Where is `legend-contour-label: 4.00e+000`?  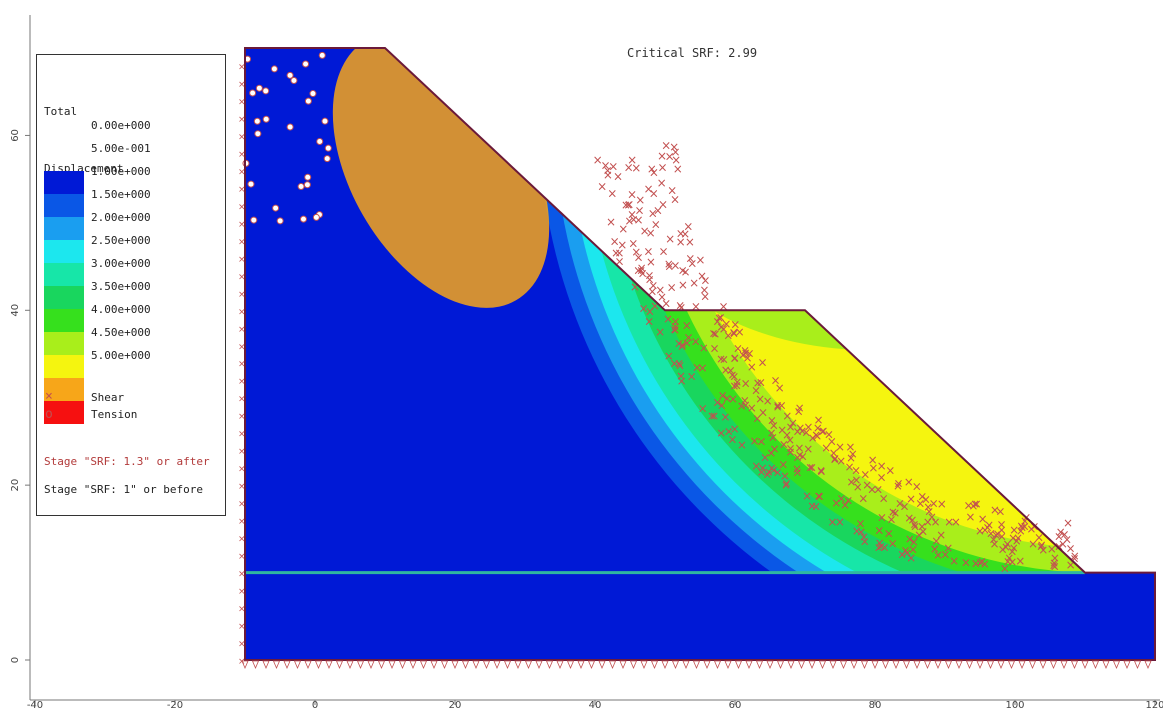 legend-contour-label: 4.00e+000 is located at coordinates (121, 309).